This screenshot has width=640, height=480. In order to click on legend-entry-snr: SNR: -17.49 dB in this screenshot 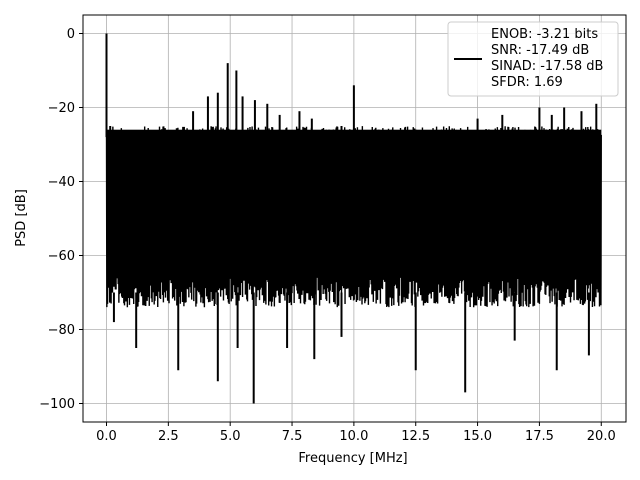, I will do `click(540, 50)`.